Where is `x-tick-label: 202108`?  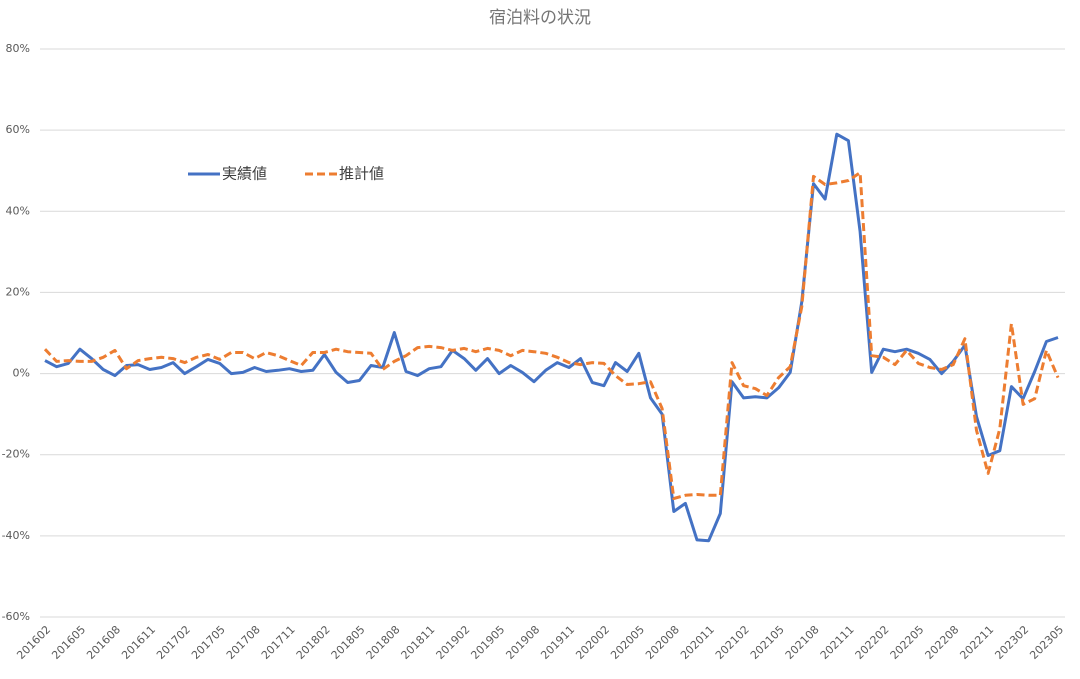 x-tick-label: 202108 is located at coordinates (802, 642).